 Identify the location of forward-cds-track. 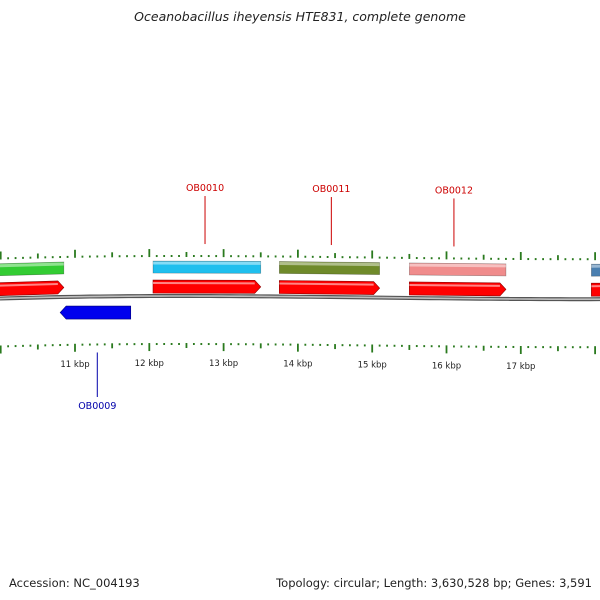
(300, 288).